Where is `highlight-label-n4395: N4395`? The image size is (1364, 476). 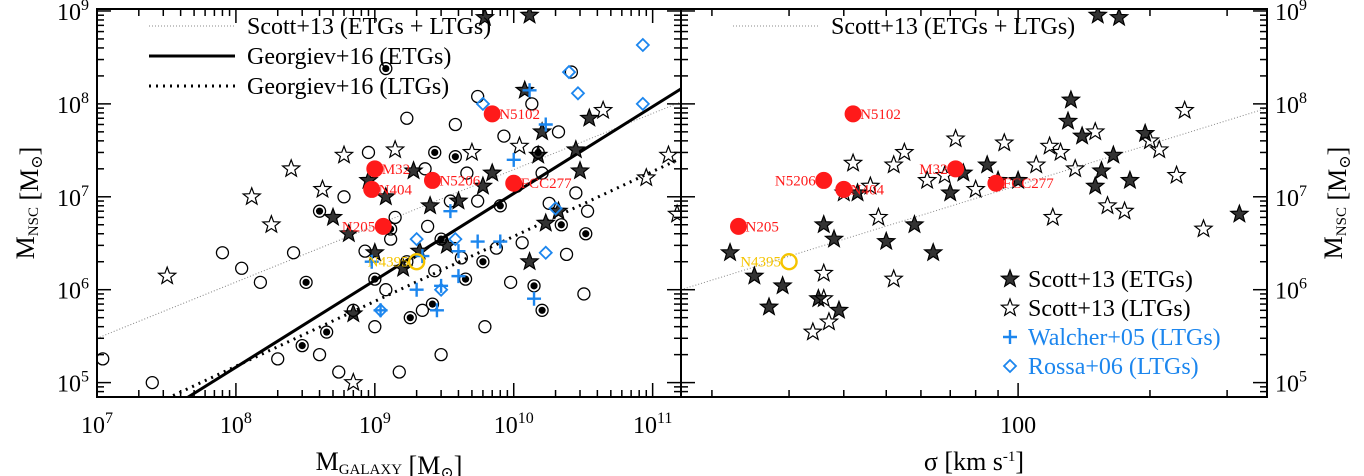 highlight-label-n4395: N4395 is located at coordinates (388, 263).